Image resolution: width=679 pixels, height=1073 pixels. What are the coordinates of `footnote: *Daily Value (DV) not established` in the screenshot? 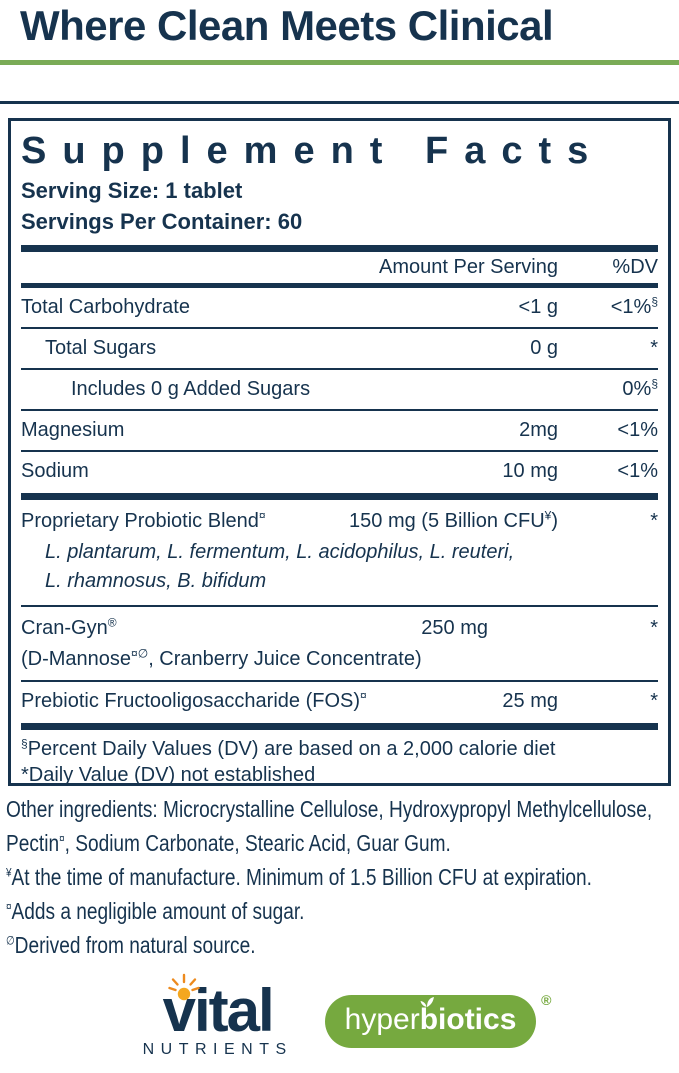 It's located at (168, 775).